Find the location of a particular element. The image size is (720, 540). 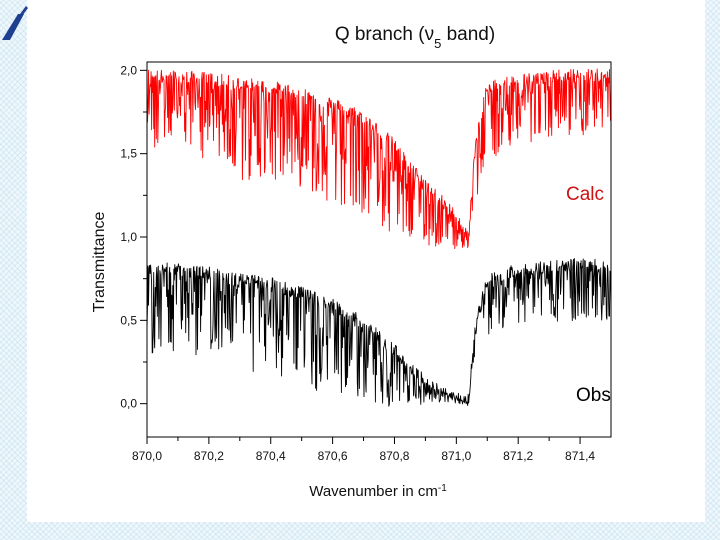

x-axis-label-sup: -1 is located at coordinates (442, 488).